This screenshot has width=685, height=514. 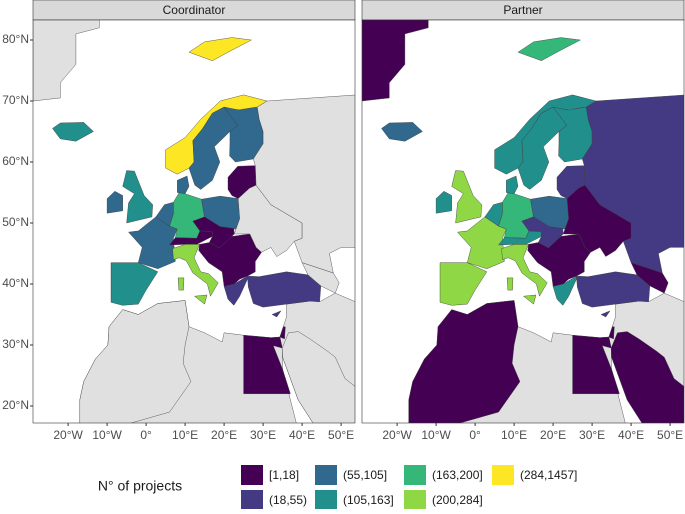 I want to click on y-tick-label: 80°N, so click(x=15, y=39).